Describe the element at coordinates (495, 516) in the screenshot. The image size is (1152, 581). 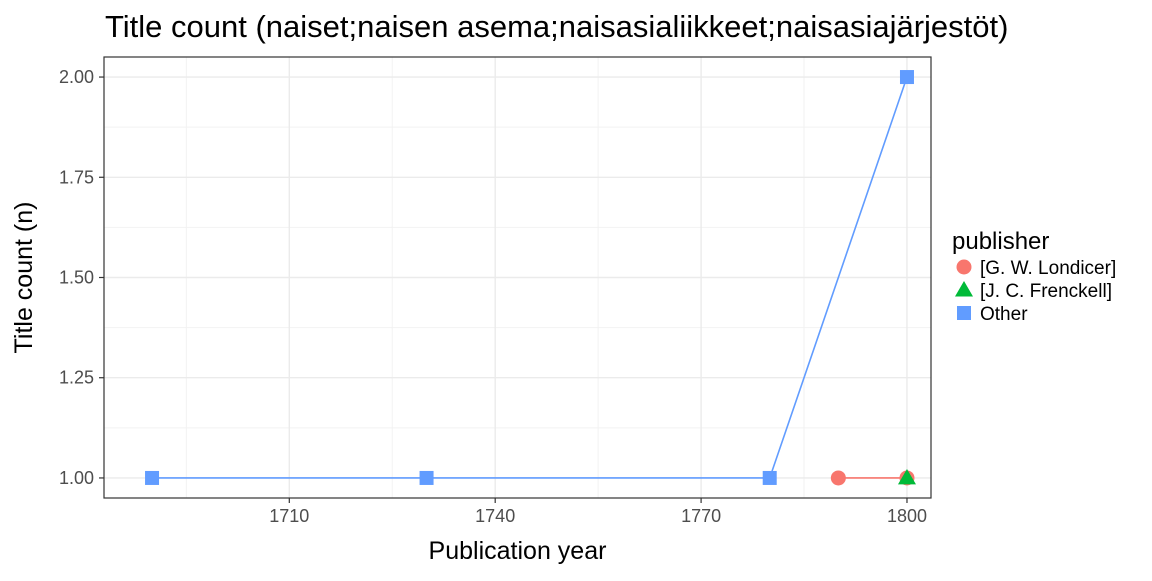
I see `x-tick-label: 1740` at that location.